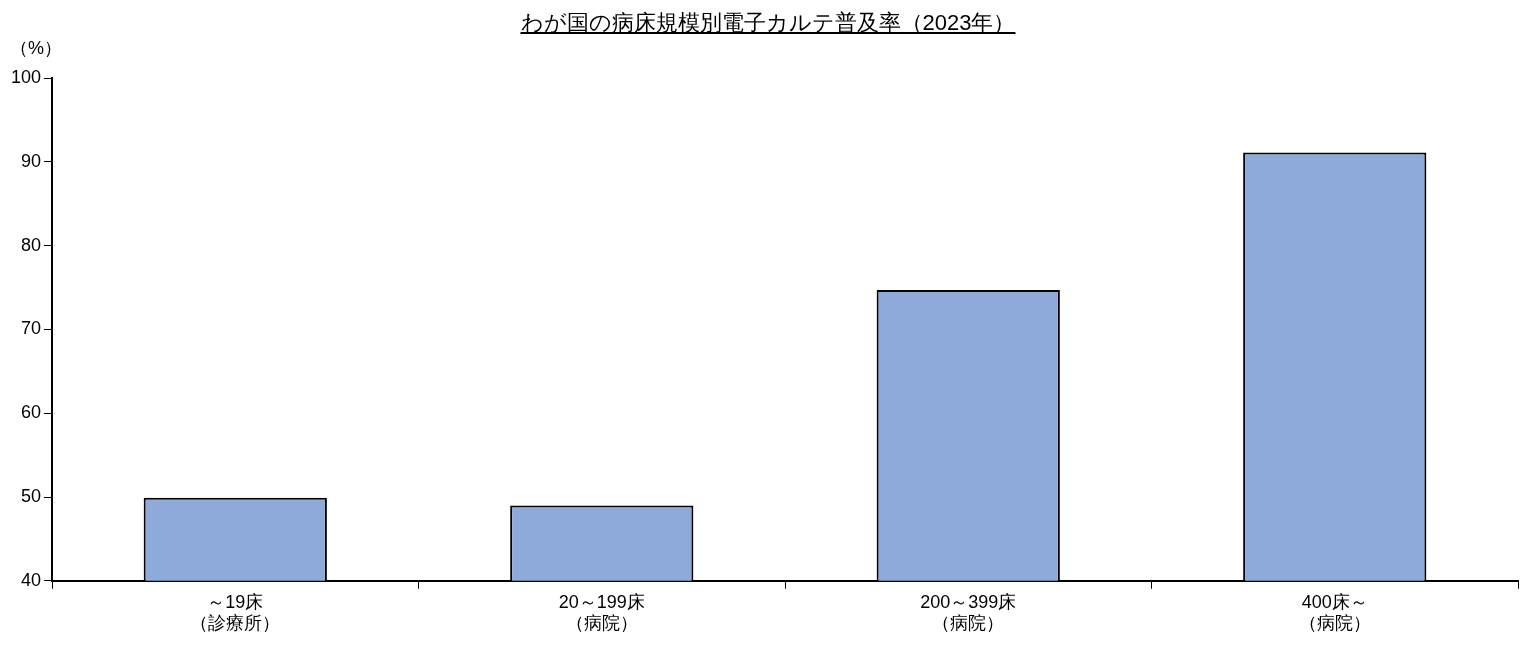 The height and width of the screenshot is (652, 1536). What do you see at coordinates (31, 579) in the screenshot?
I see `y-tick-label: 40` at bounding box center [31, 579].